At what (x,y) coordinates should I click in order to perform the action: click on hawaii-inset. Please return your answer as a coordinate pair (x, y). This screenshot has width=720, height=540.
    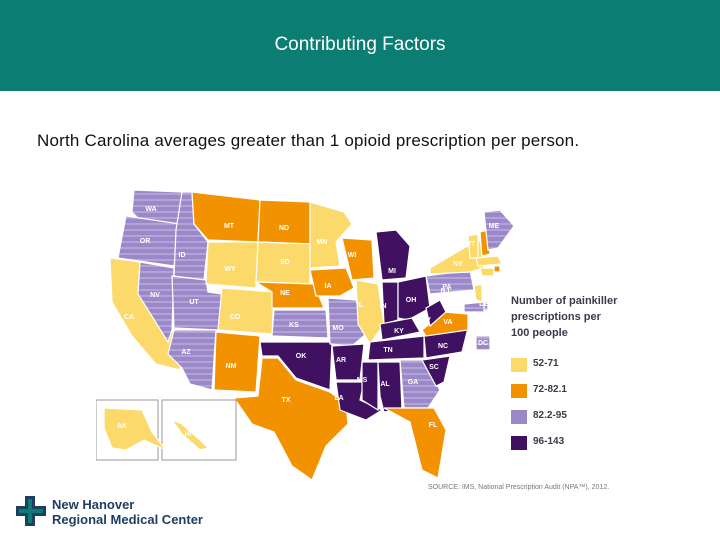
    Looking at the image, I should click on (199, 430).